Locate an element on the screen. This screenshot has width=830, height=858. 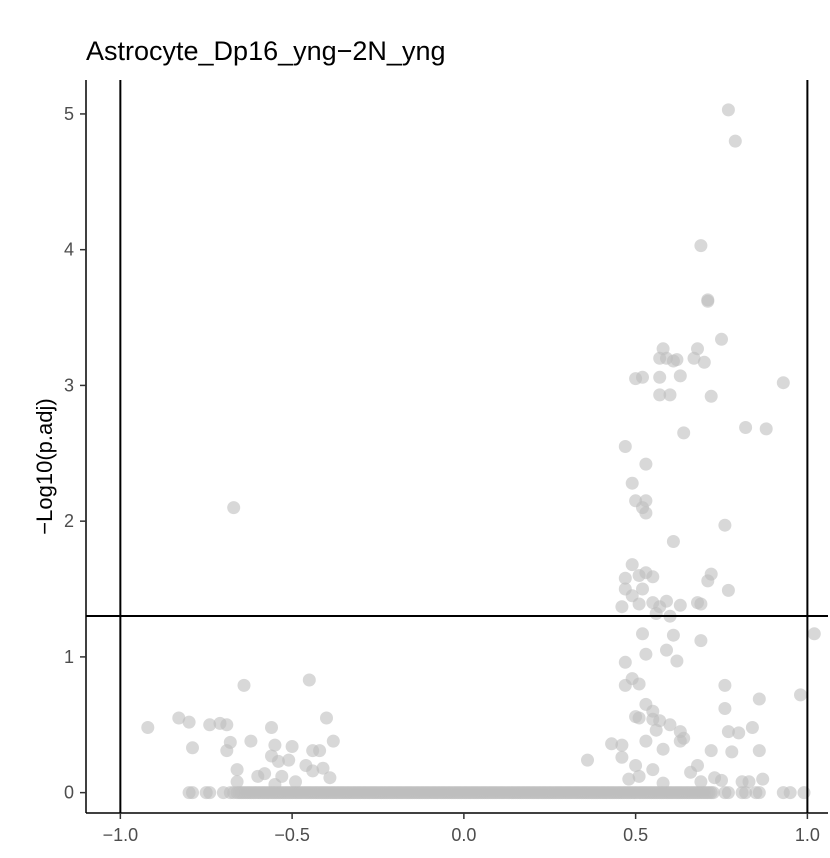
x-tick-label: 1.0 is located at coordinates (807, 835).